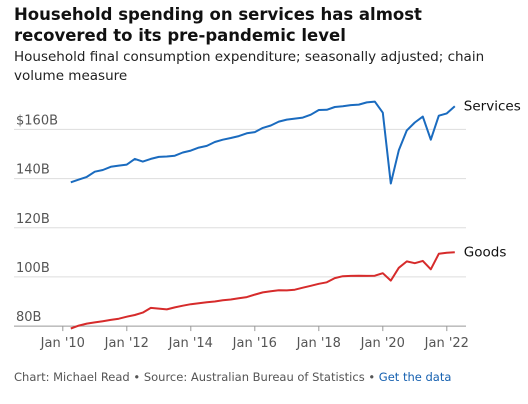 The height and width of the screenshot is (404, 528). What do you see at coordinates (28, 317) in the screenshot?
I see `y-tick-label: 80B` at bounding box center [28, 317].